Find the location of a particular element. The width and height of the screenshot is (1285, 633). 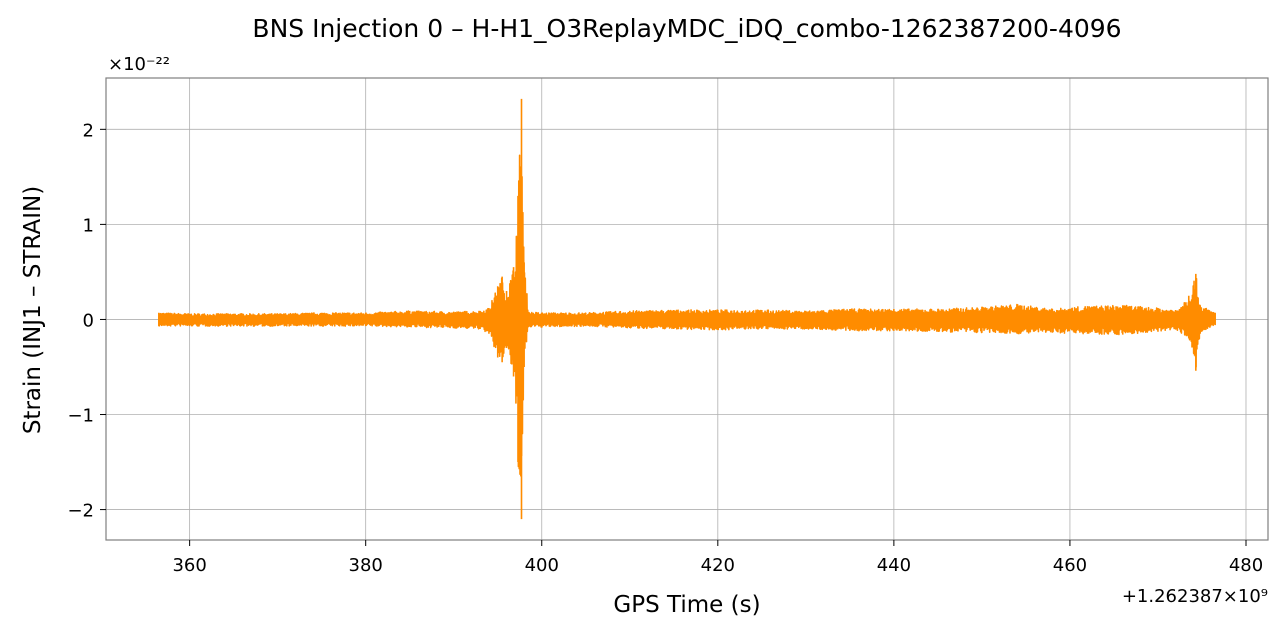

x-tick-label: 480 is located at coordinates (1246, 565).